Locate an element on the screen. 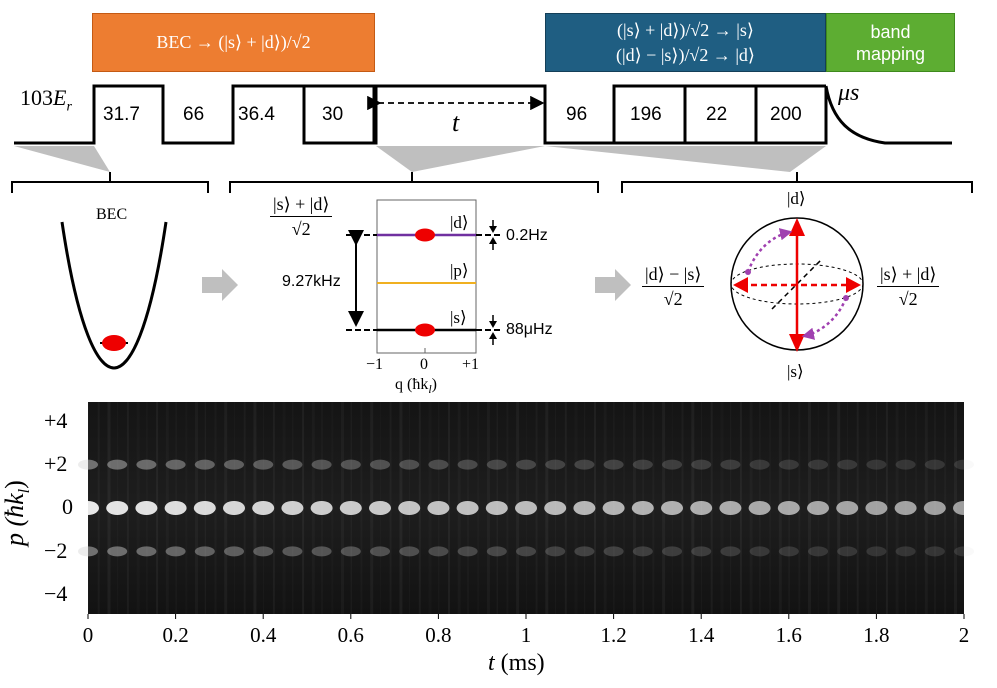  arrow-up-head is located at coordinates (797, 227).